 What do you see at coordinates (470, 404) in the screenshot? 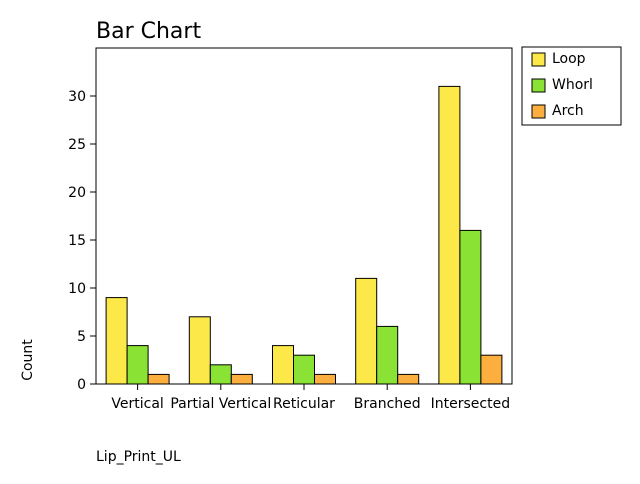
I see `x-tick-label: Intersected` at bounding box center [470, 404].